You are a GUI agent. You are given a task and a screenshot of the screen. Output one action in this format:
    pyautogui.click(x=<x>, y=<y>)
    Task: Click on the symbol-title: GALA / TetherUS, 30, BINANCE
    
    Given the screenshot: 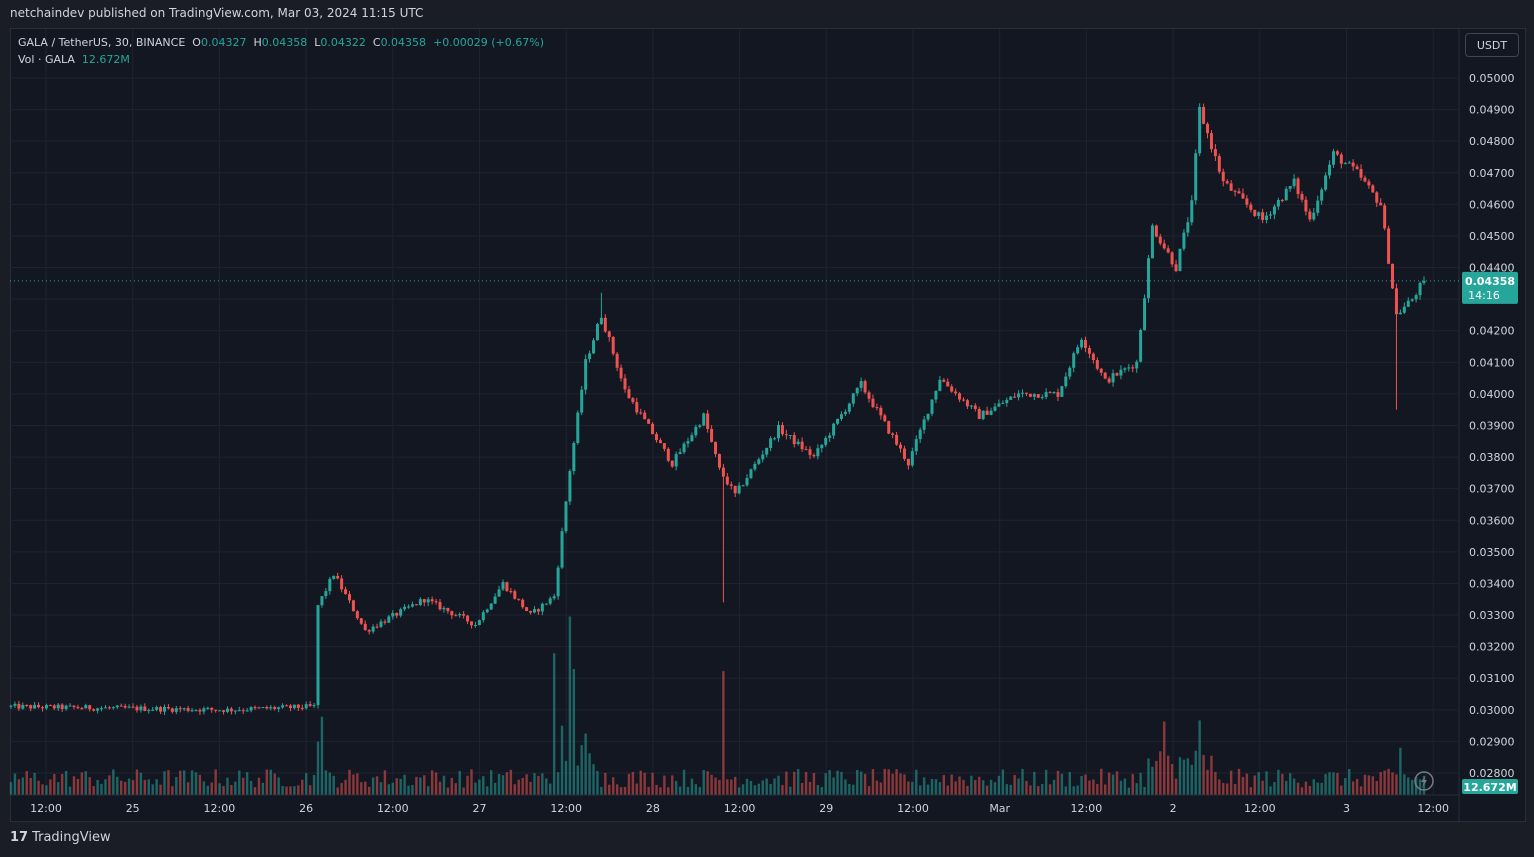 What is the action you would take?
    pyautogui.click(x=102, y=42)
    